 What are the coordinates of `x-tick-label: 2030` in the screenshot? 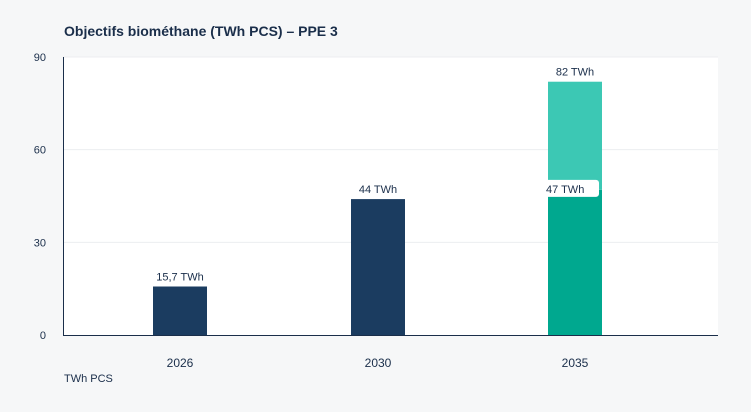 It's located at (378, 363).